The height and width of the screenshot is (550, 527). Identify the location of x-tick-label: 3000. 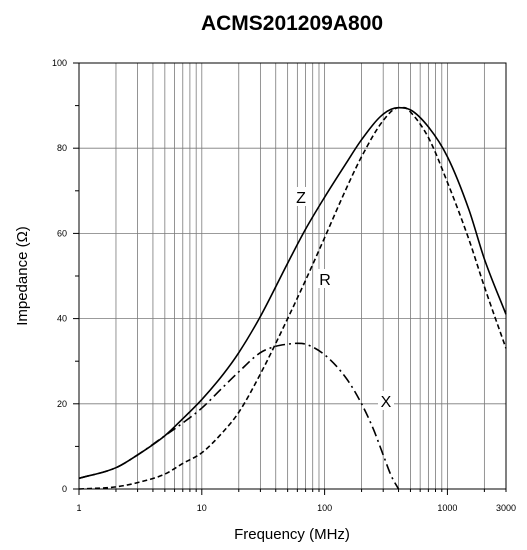
(506, 508).